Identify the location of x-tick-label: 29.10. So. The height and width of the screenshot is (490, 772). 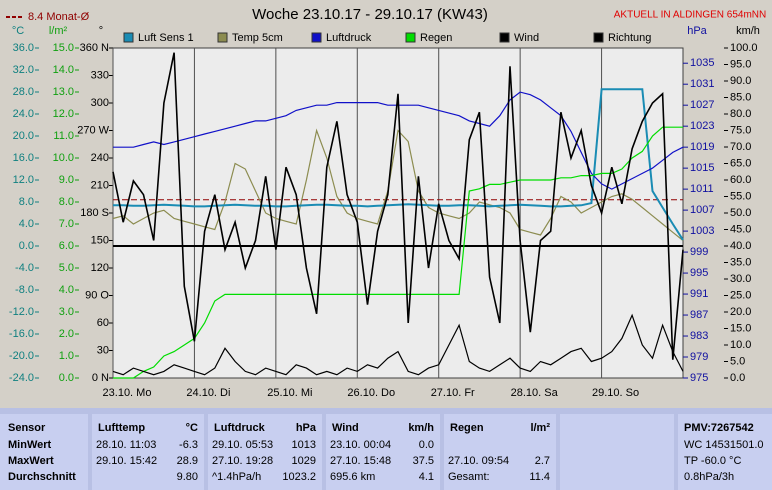
(615, 393).